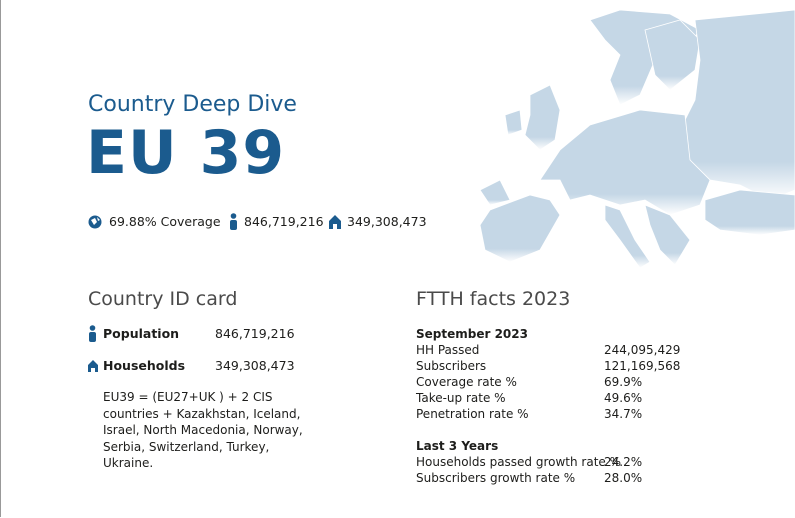 Image resolution: width=795 pixels, height=518 pixels. I want to click on fact-value: 121,169,568, so click(642, 366).